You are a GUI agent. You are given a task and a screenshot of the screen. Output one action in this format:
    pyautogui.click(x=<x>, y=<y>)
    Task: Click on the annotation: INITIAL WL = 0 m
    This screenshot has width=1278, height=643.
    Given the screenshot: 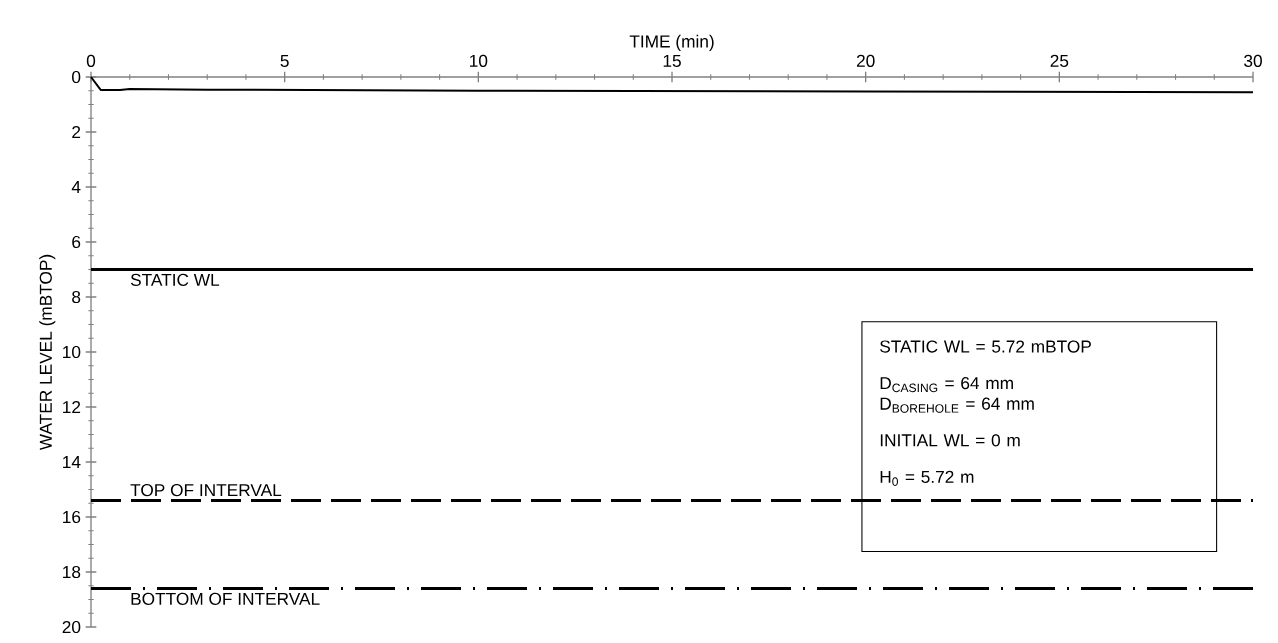 What is the action you would take?
    pyautogui.click(x=950, y=440)
    